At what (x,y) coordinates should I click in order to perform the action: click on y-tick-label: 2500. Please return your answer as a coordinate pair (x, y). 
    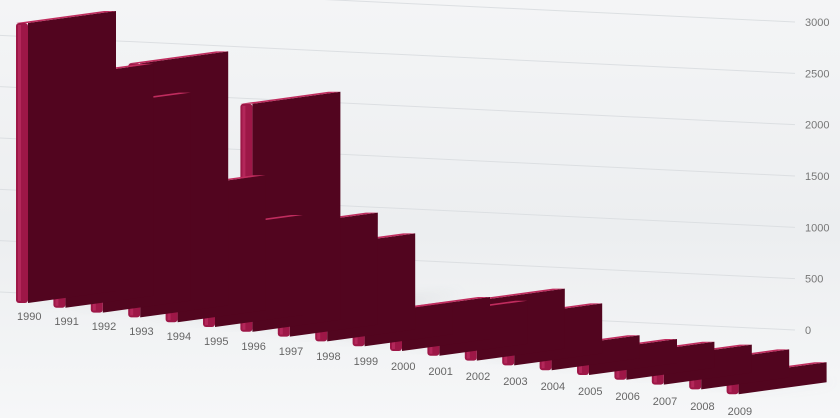
    Looking at the image, I should click on (817, 74).